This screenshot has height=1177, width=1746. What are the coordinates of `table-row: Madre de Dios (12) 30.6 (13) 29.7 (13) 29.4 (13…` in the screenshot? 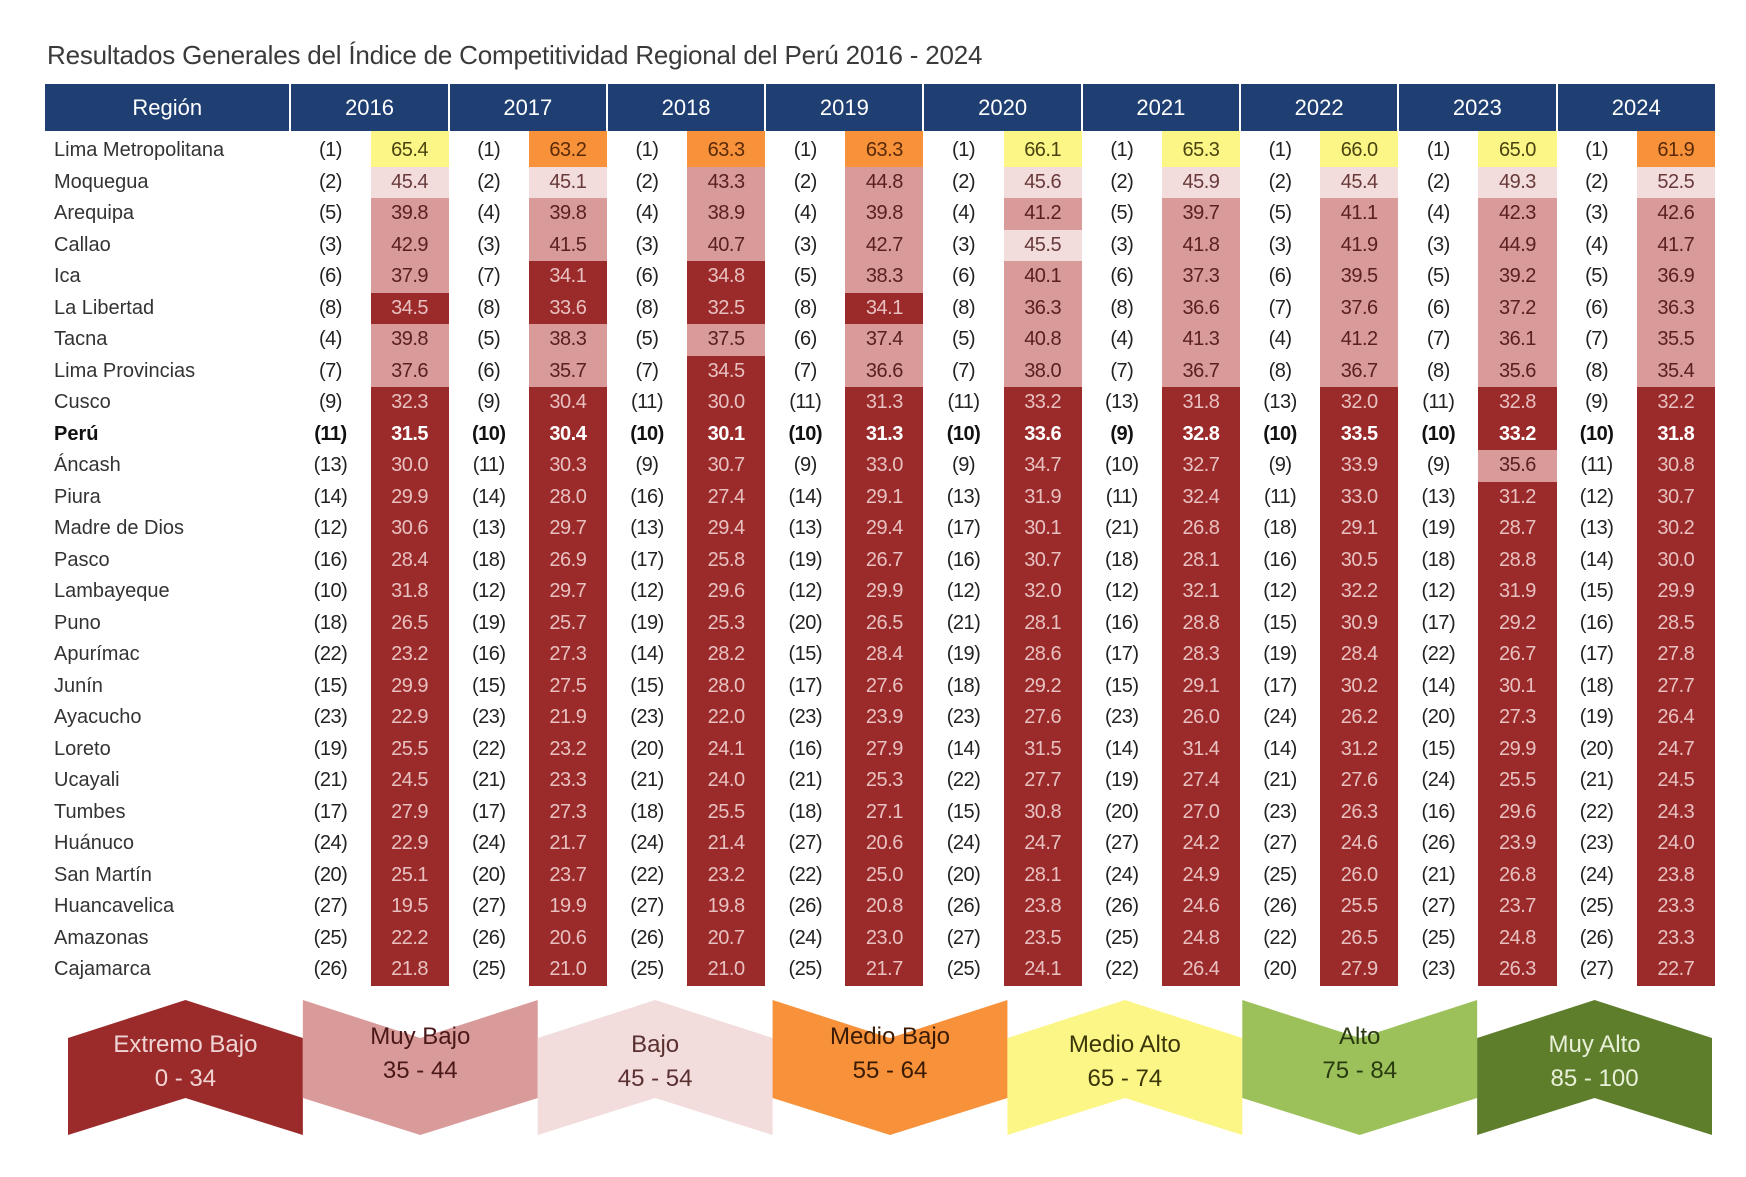 It's located at (880, 529).